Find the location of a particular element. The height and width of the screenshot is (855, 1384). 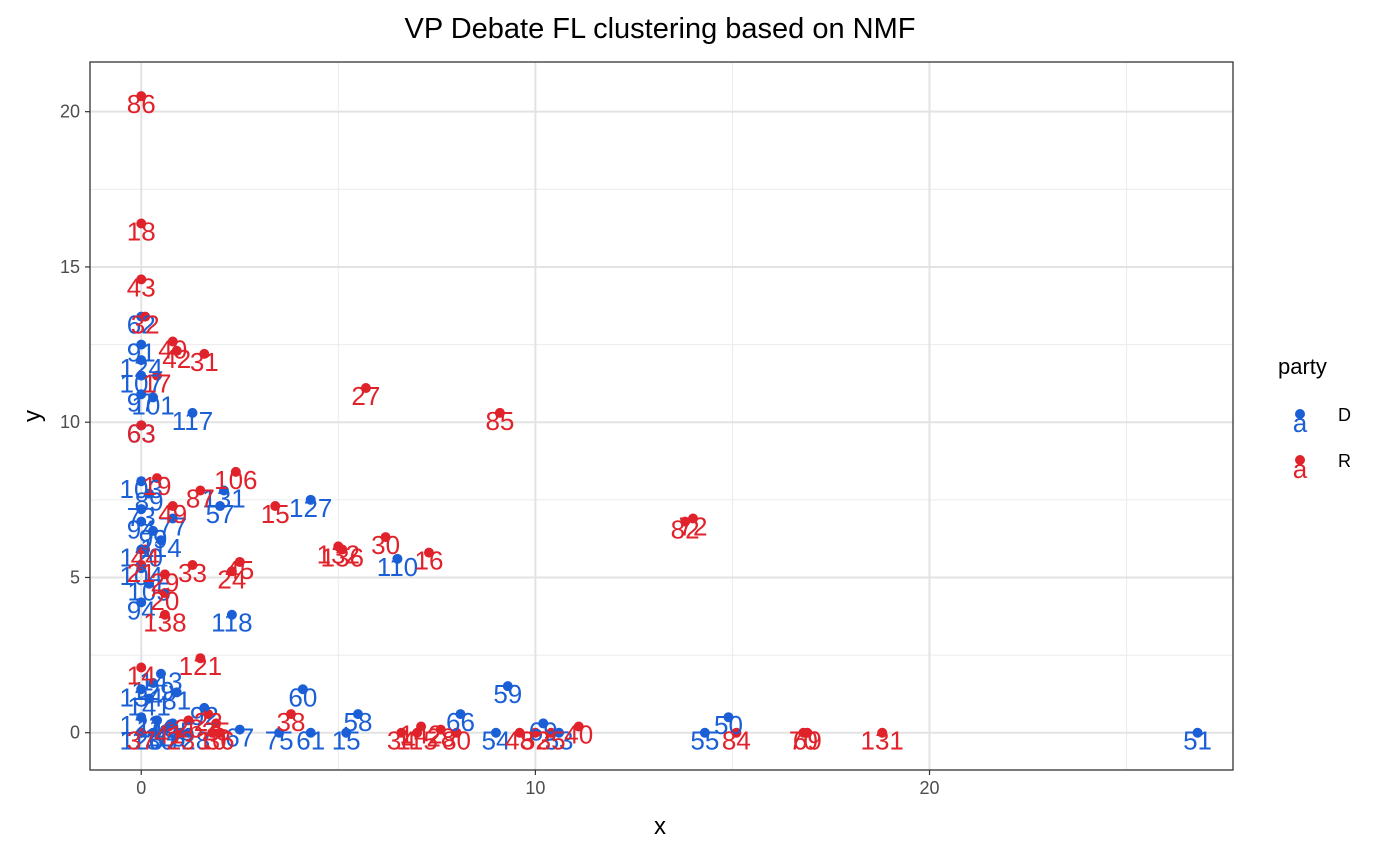

point-label-R-69: 69 is located at coordinates (807, 741).